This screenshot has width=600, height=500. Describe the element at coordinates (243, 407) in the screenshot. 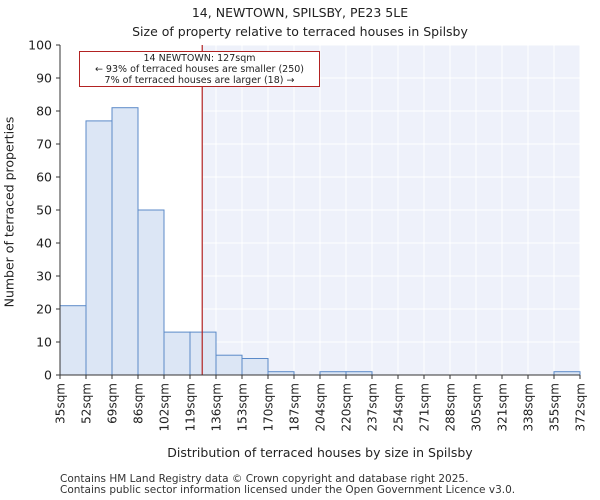

I see `x-tick-label-153sqm: 153sqm` at that location.